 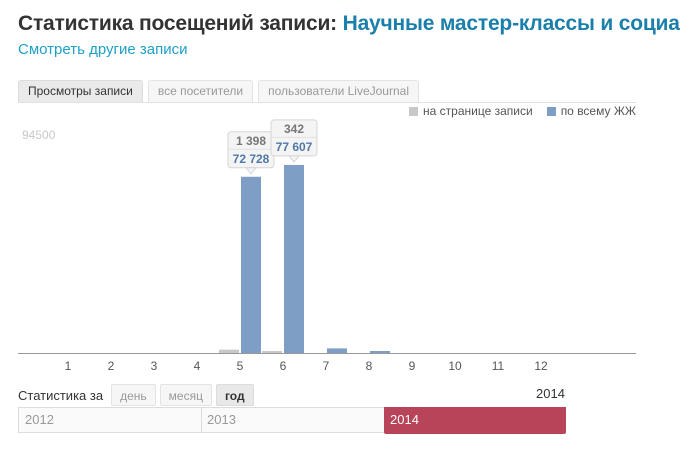 I want to click on legend-swatch-all, so click(x=551, y=111).